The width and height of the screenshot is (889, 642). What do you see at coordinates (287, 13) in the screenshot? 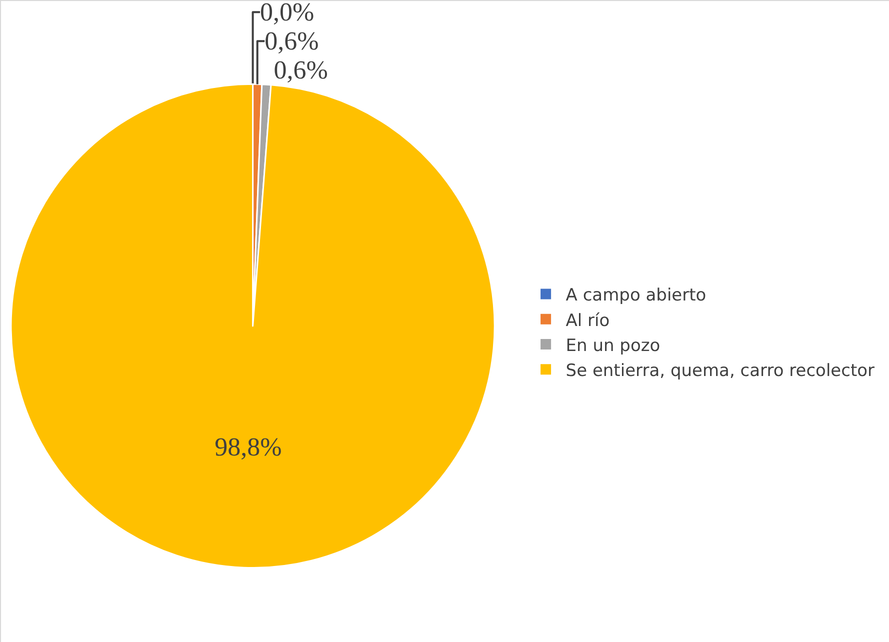
I see `text: 0,0%` at bounding box center [287, 13].